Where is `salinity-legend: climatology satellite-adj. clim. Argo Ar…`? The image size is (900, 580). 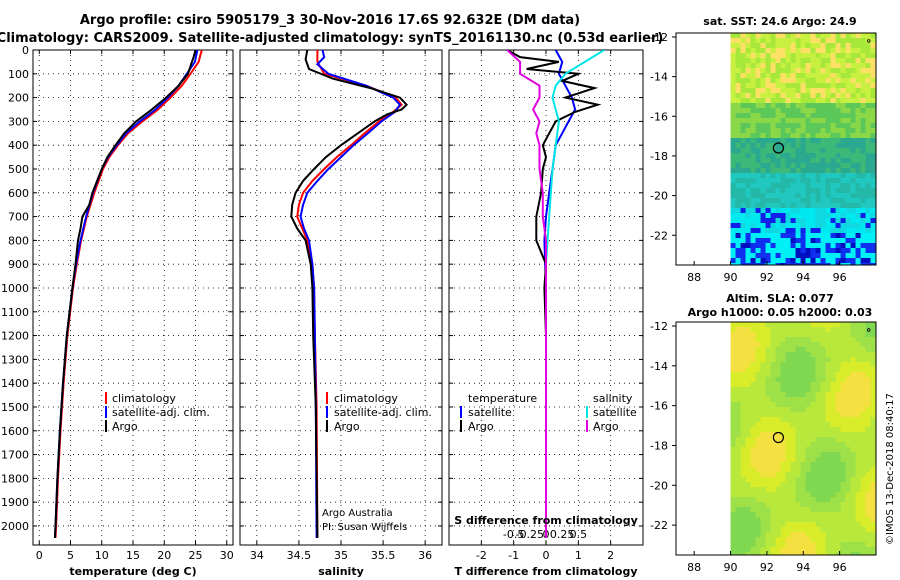
salinity-legend: climatology satellite-adj. clim. Argo Ar… is located at coordinates (377, 462).